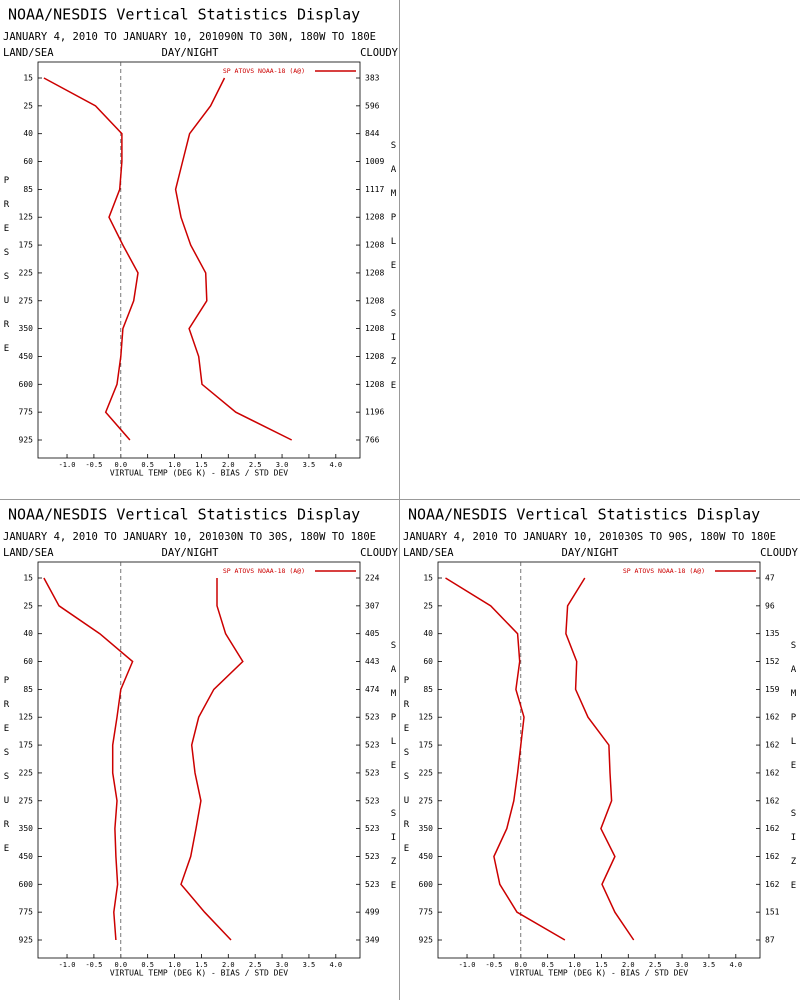 This screenshot has width=800, height=1000. I want to click on cloudy-label: CLOUDY, so click(379, 53).